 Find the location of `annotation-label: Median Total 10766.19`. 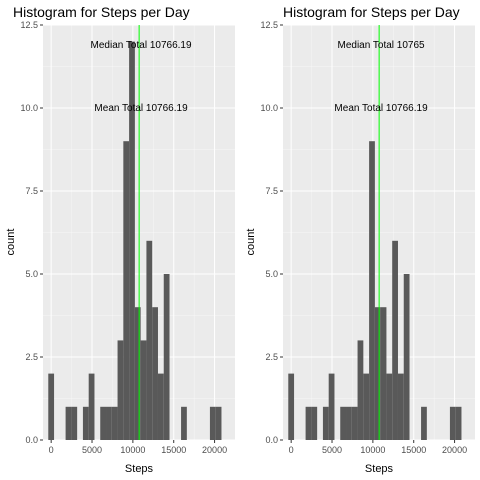

annotation-label: Median Total 10766.19 is located at coordinates (141, 45).